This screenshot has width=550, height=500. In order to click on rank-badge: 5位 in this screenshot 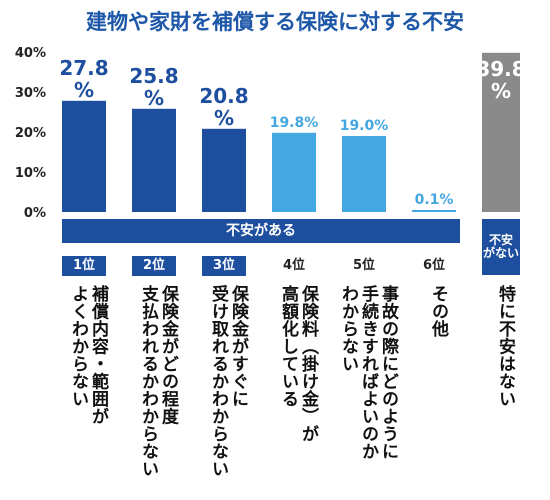, I will do `click(364, 265)`.